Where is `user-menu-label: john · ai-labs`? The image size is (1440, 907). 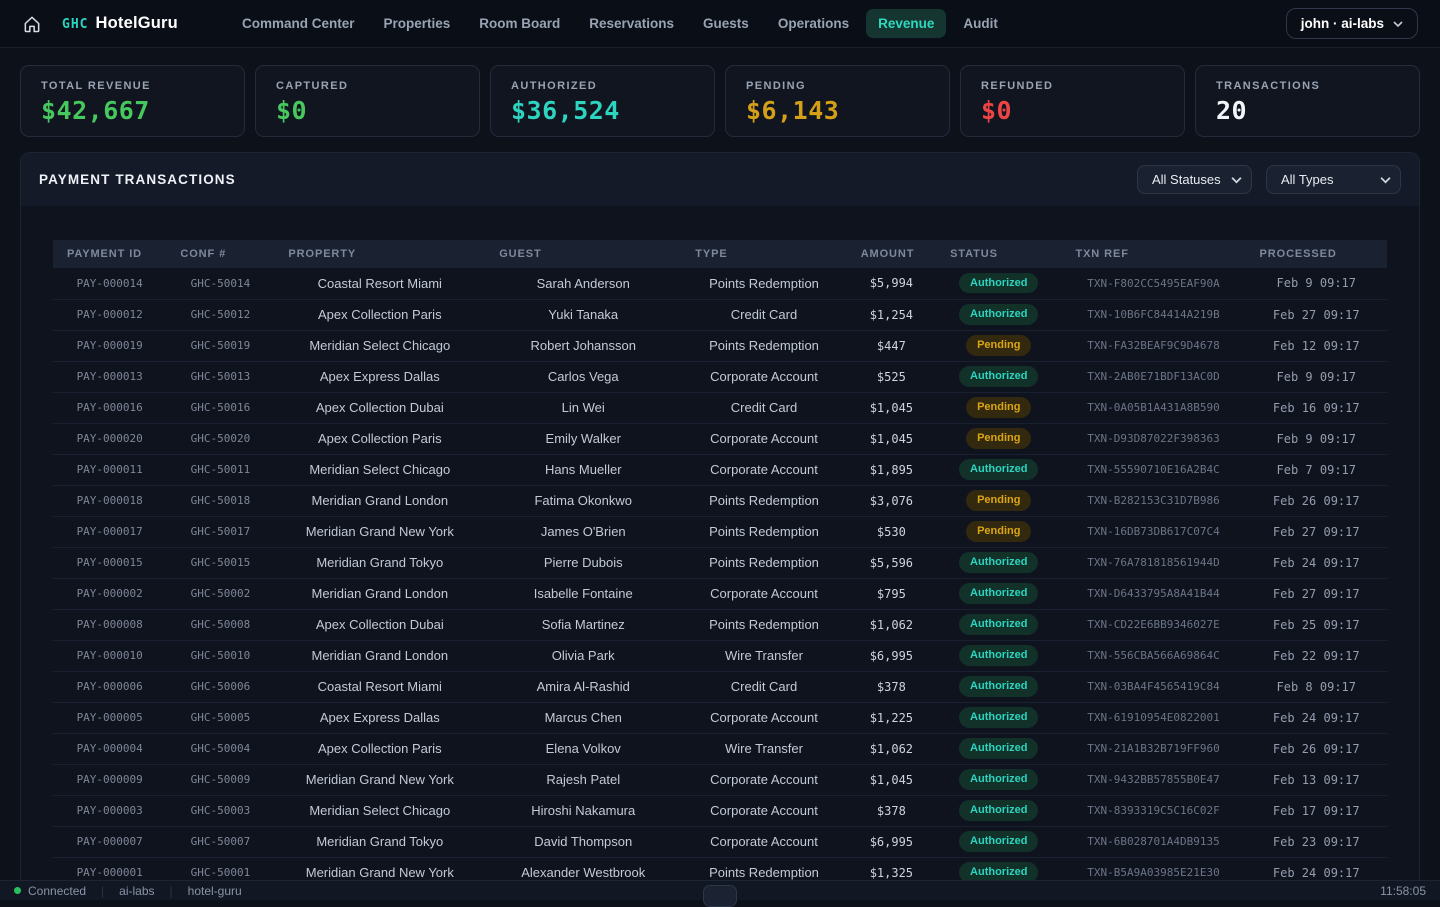 user-menu-label: john · ai-labs is located at coordinates (1342, 23).